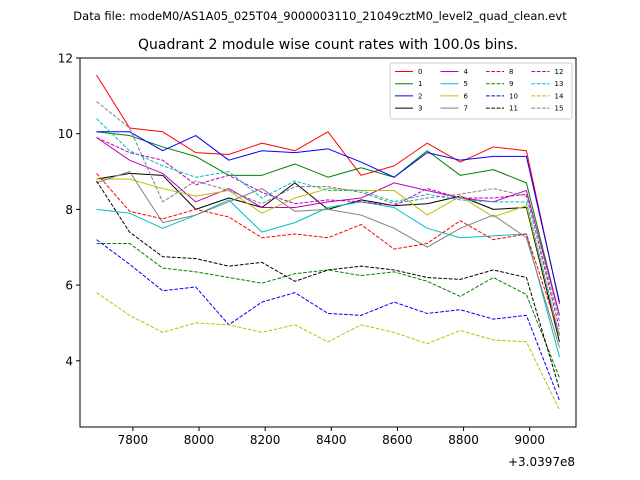 The height and width of the screenshot is (480, 640). What do you see at coordinates (513, 109) in the screenshot?
I see `legend-label-11: 11` at bounding box center [513, 109].